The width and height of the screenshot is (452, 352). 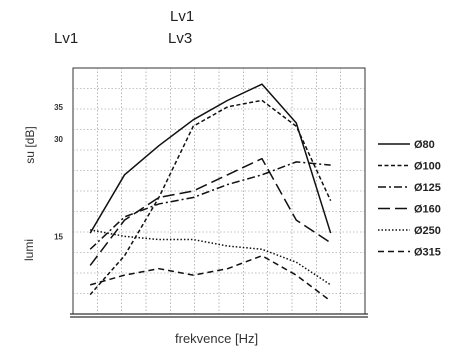 I want to click on legend-label: Ø100, so click(x=427, y=167).